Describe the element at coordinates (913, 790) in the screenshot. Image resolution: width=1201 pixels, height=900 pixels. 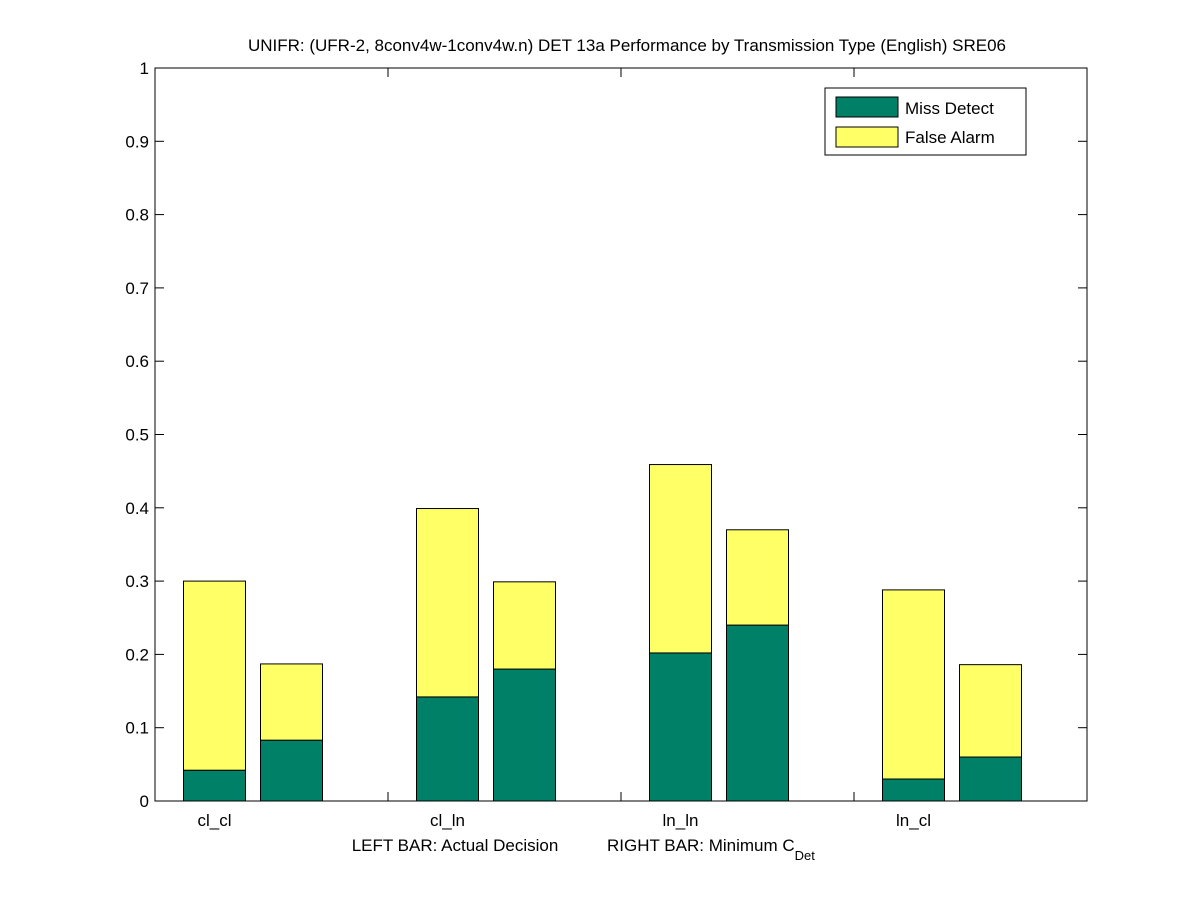
I see `bar-ln_cl-actual-miss-detect` at that location.